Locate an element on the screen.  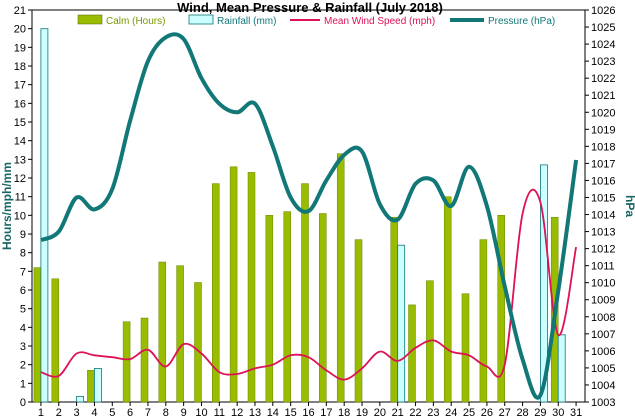
x-tick-24: 24 is located at coordinates (451, 413).